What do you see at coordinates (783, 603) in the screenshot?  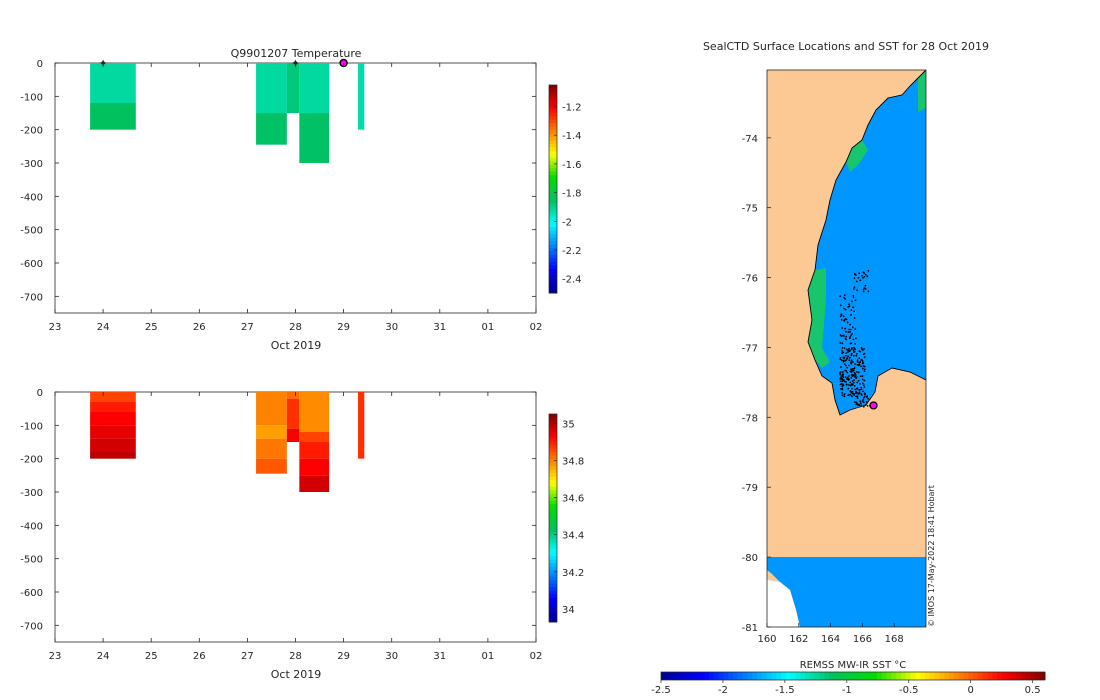 I see `no-data-cells` at bounding box center [783, 603].